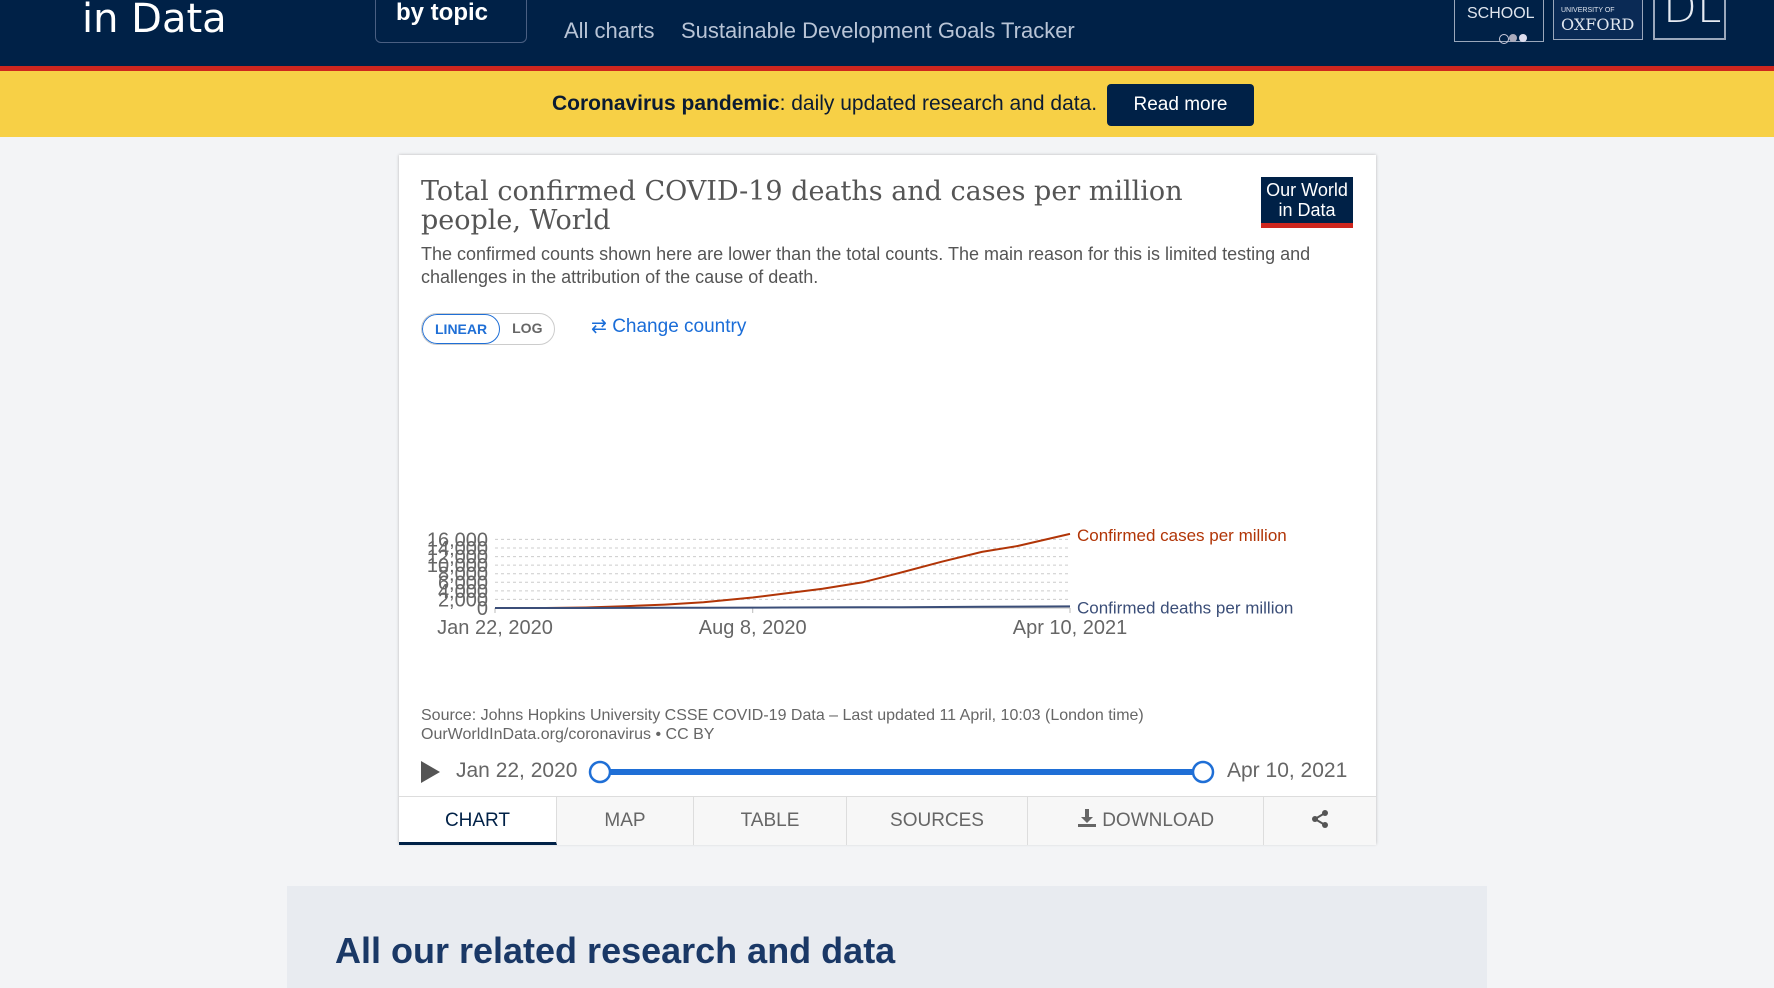 This screenshot has width=1774, height=988. Describe the element at coordinates (1499, 22) in the screenshot. I see `oxford-martin-school-logo: SCHOOL` at that location.